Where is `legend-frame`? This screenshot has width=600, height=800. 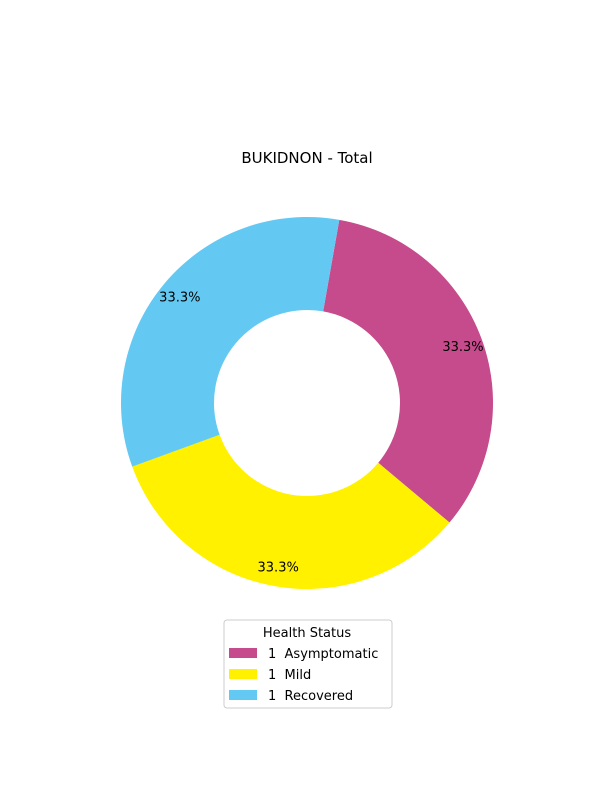 legend-frame is located at coordinates (308, 664).